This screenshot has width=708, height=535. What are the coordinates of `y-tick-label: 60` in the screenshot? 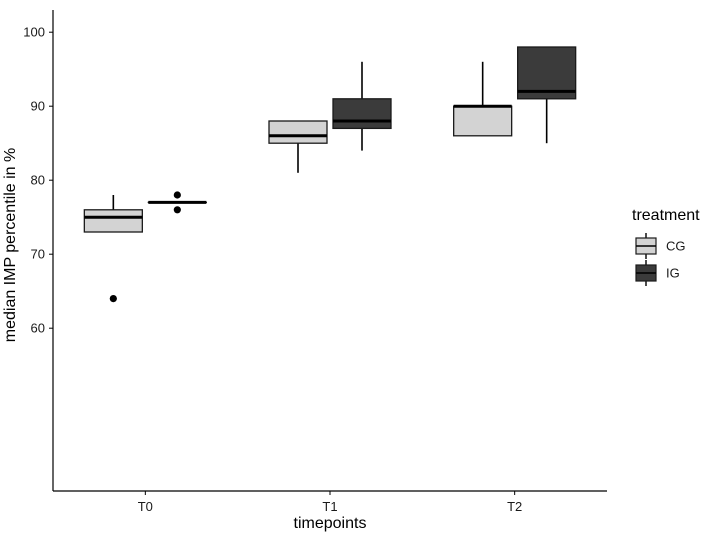 It's located at (38, 328).